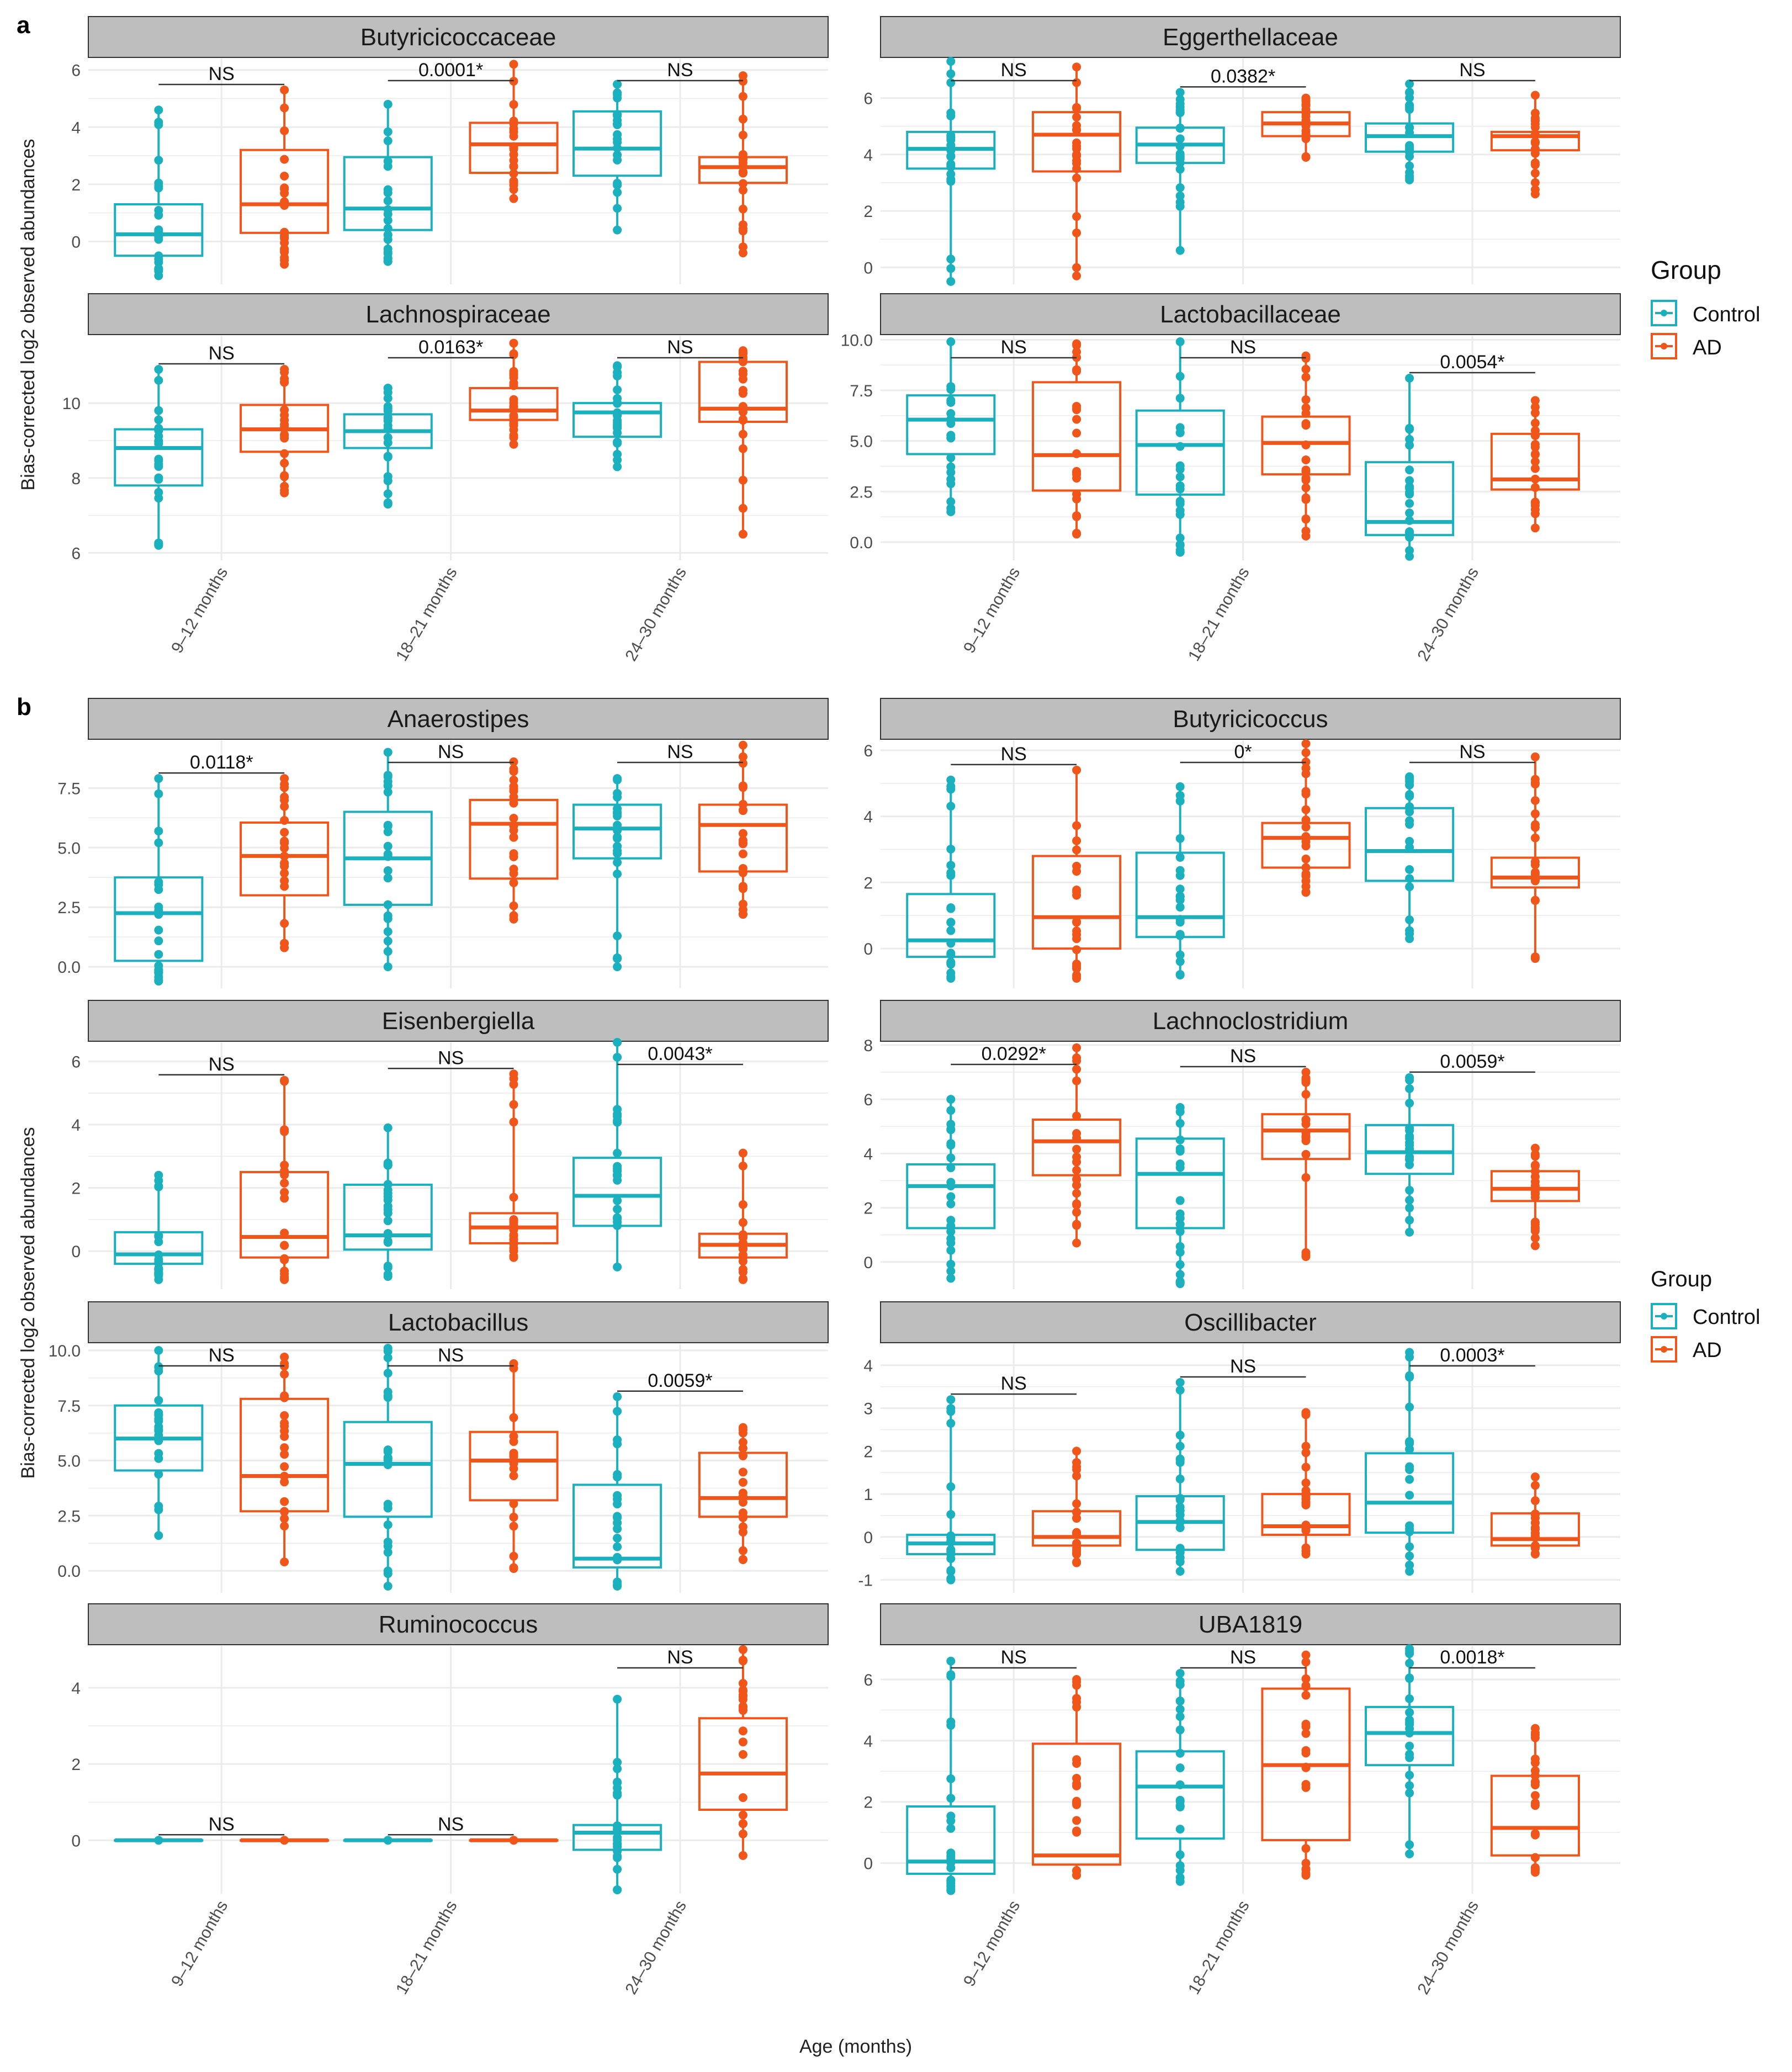 Image resolution: width=1792 pixels, height=2072 pixels. What do you see at coordinates (1242, 1749) in the screenshot?
I see `facet-uba1819: UBA1819 0 2 4 6 NS NS 0.0018*` at bounding box center [1242, 1749].